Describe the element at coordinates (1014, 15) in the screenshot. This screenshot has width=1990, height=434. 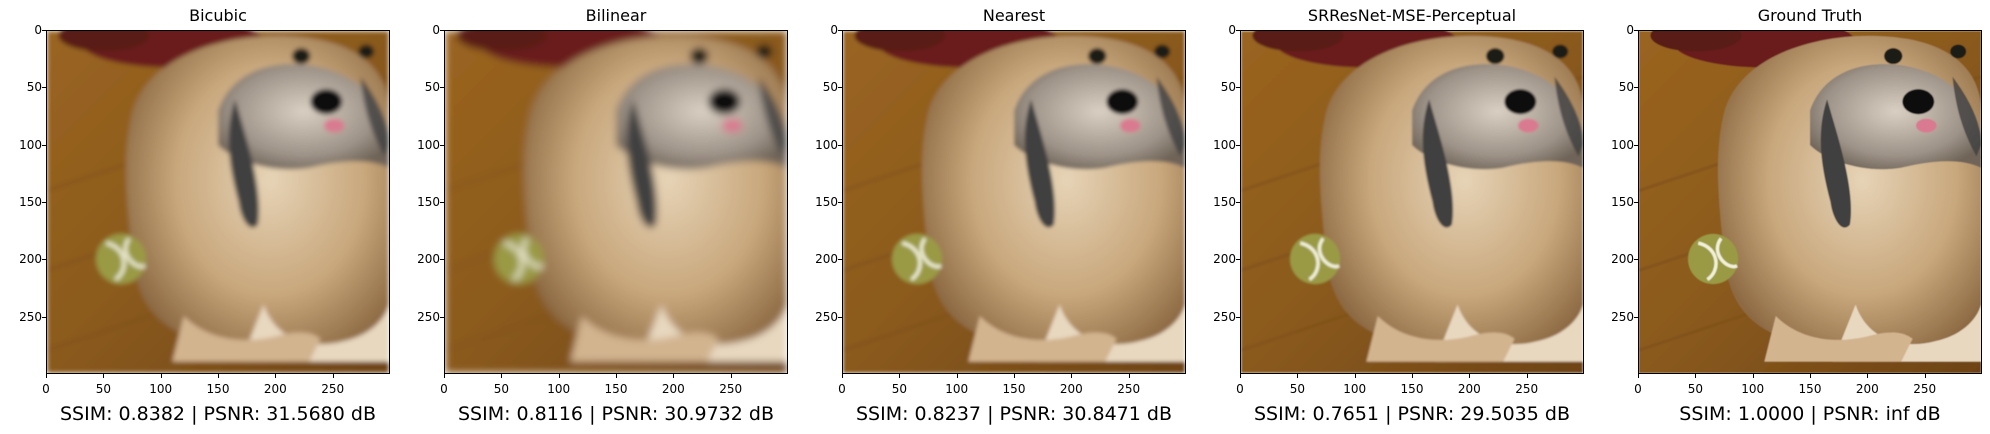
I see `panel-title: Nearest` at that location.